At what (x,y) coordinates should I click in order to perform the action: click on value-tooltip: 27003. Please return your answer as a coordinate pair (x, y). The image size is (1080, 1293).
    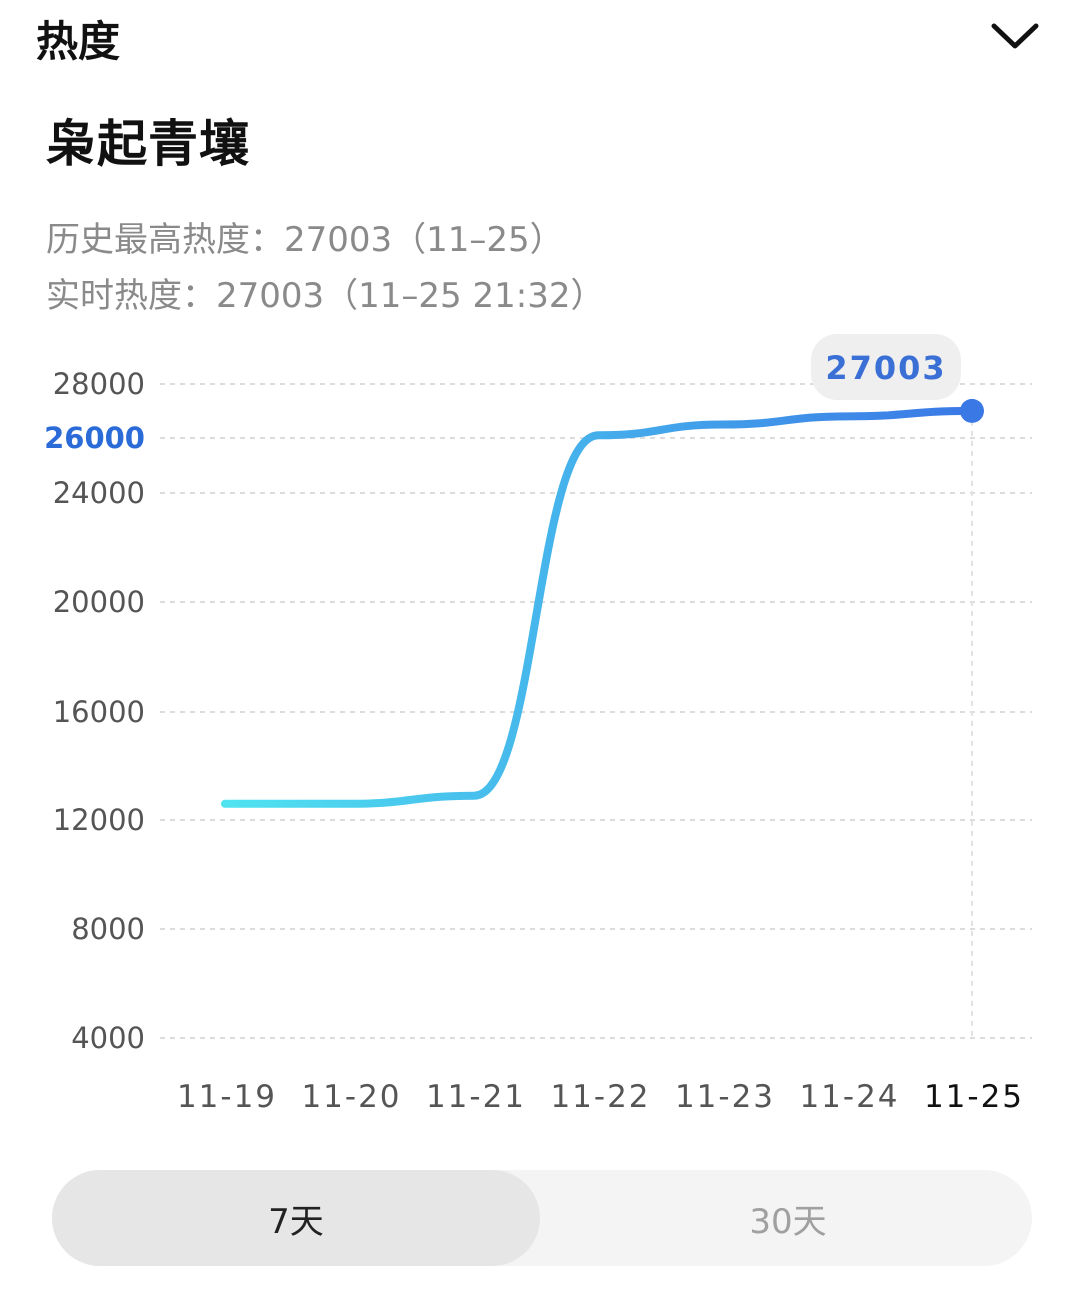
    Looking at the image, I should click on (886, 367).